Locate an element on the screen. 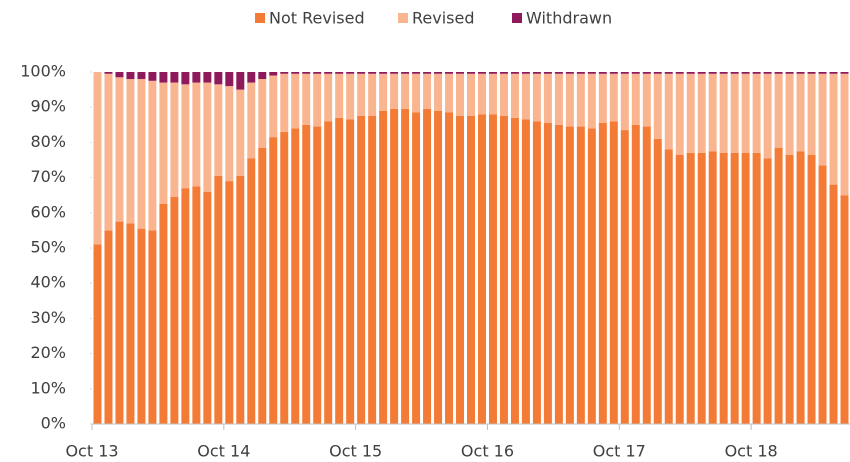  y-tick-label: 90% is located at coordinates (48, 106).